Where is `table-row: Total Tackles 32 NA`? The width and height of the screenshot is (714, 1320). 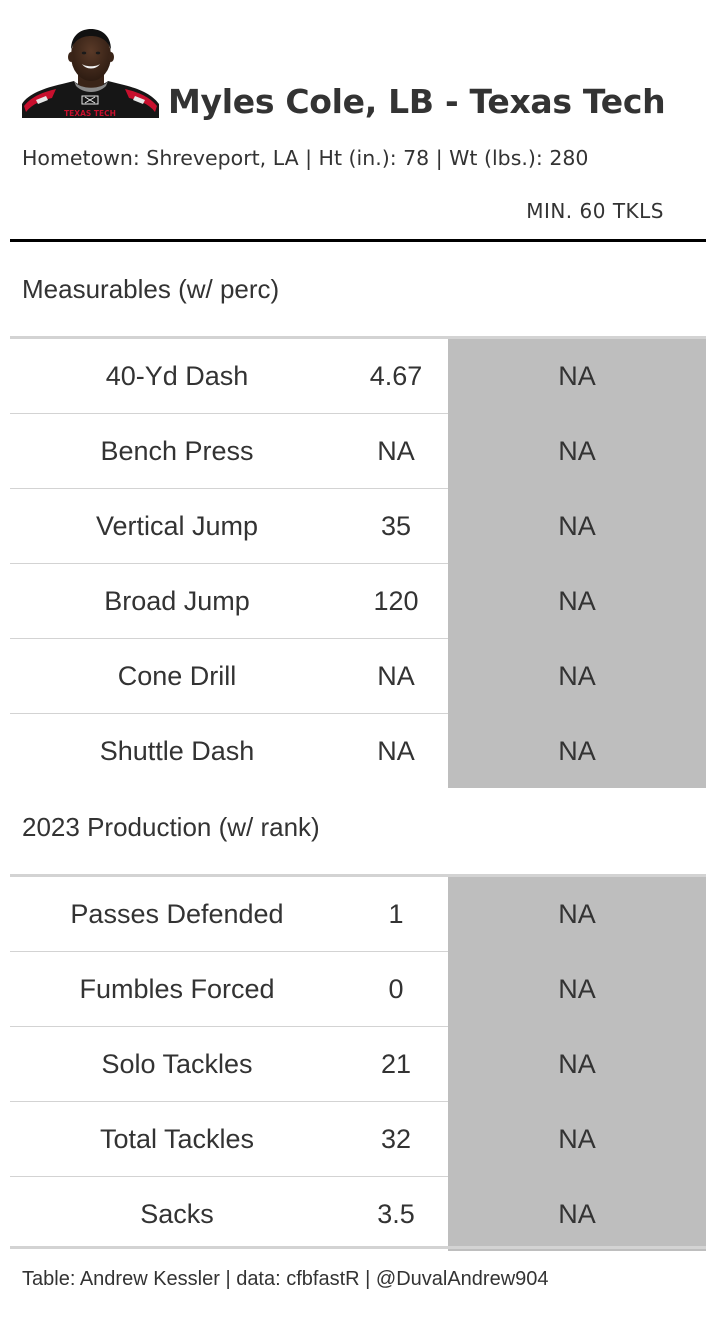
table-row: Total Tackles 32 NA is located at coordinates (358, 1138).